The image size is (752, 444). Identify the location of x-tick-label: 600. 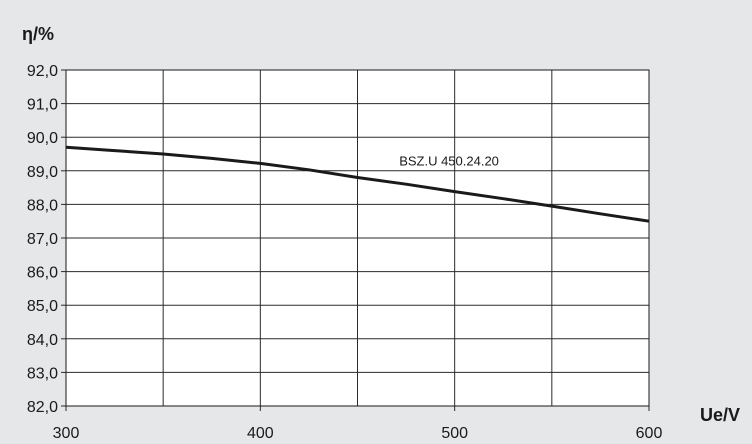
(649, 433).